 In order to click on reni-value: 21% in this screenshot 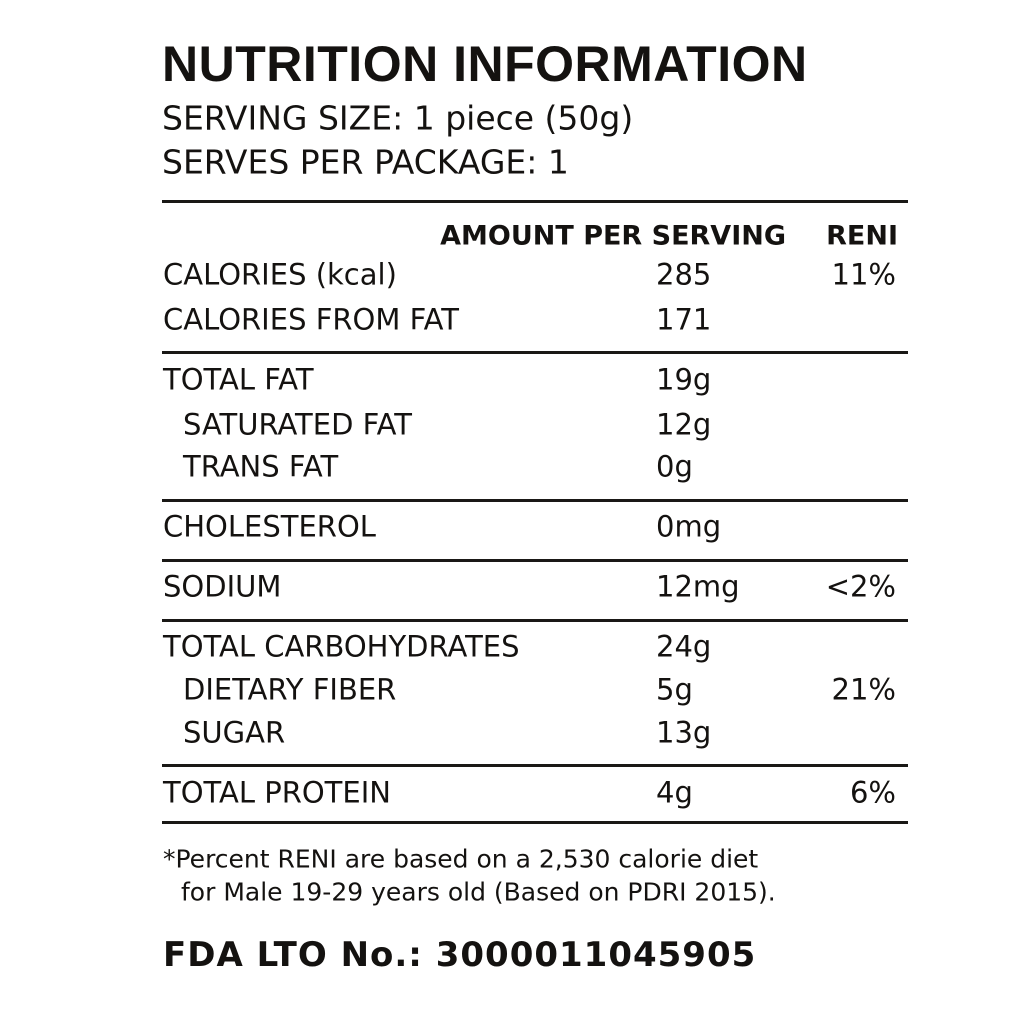, I will do `click(863, 689)`.